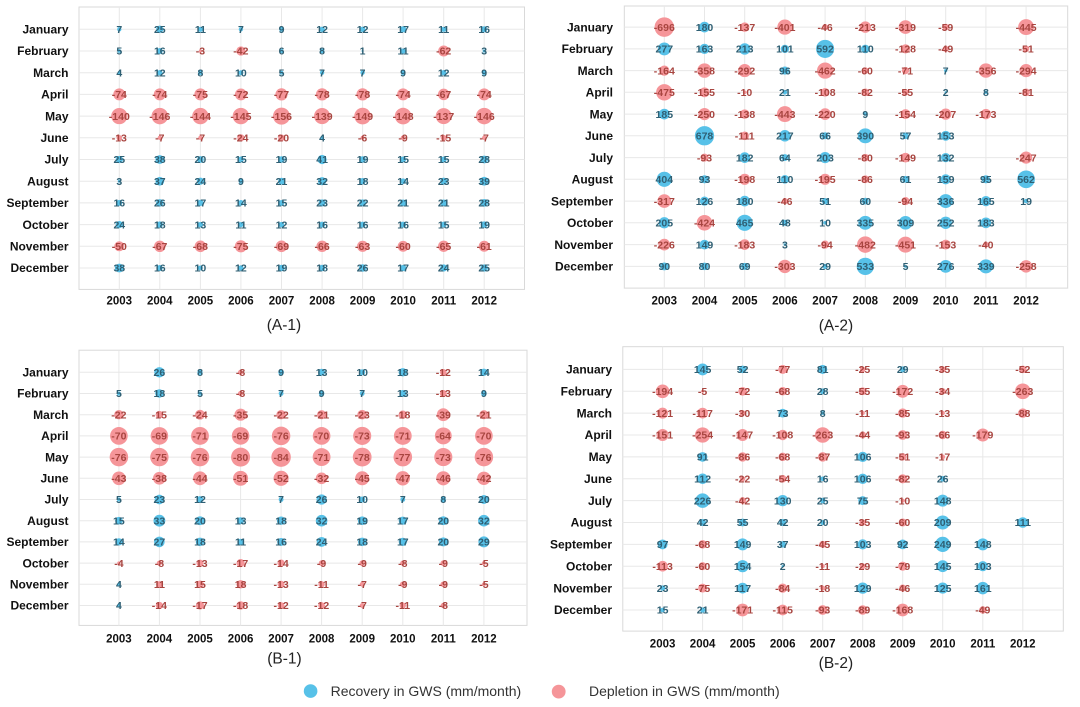 This screenshot has height=707, width=1080. Describe the element at coordinates (745, 267) in the screenshot. I see `svg-text: 69` at that location.